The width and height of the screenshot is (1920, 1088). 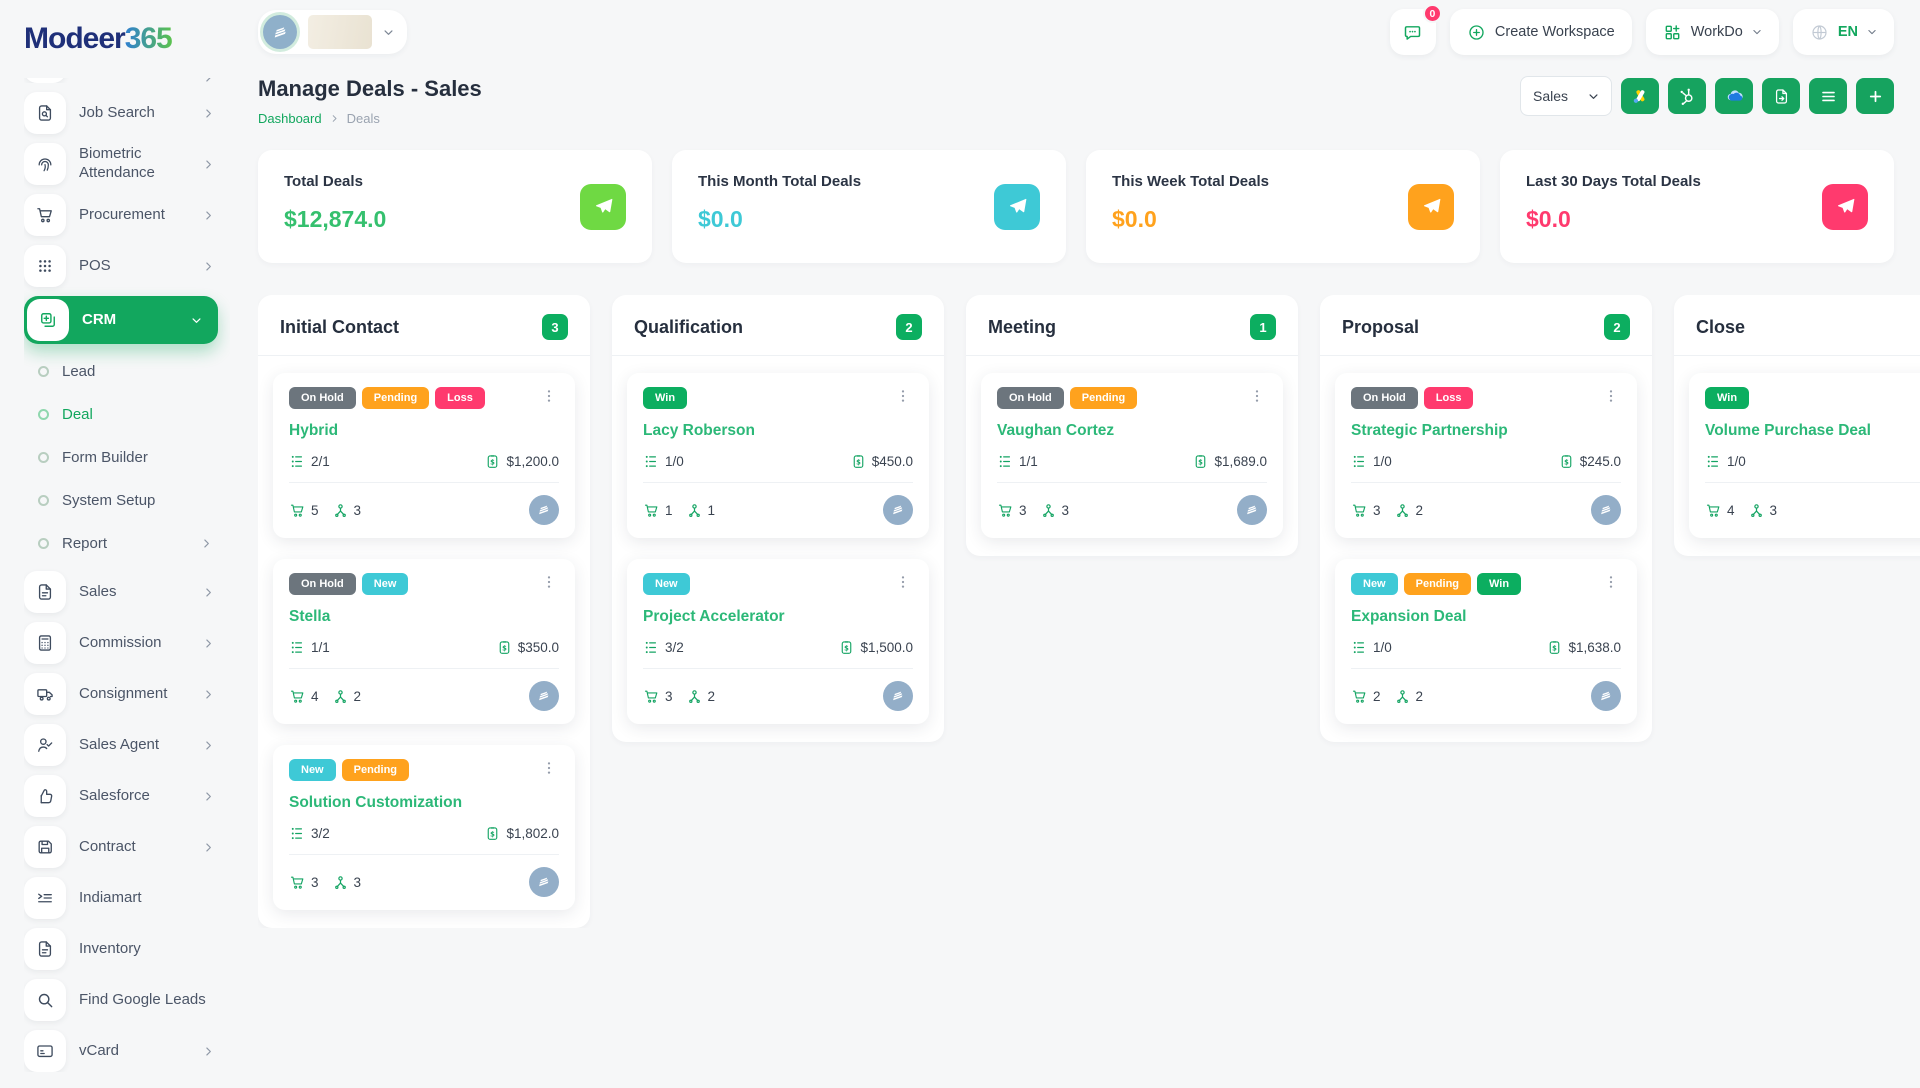 What do you see at coordinates (1843, 32) in the screenshot?
I see `language-selector: EN` at bounding box center [1843, 32].